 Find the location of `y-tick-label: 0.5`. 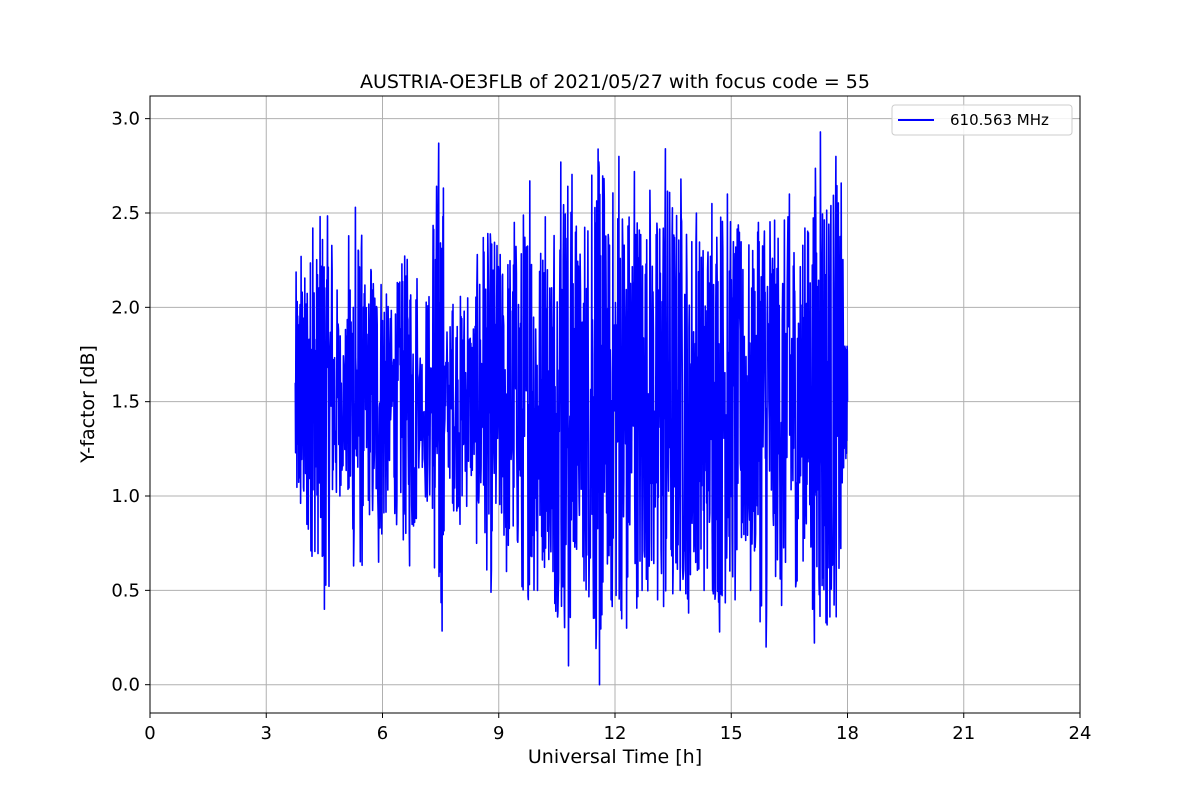

y-tick-label: 0.5 is located at coordinates (125, 590).